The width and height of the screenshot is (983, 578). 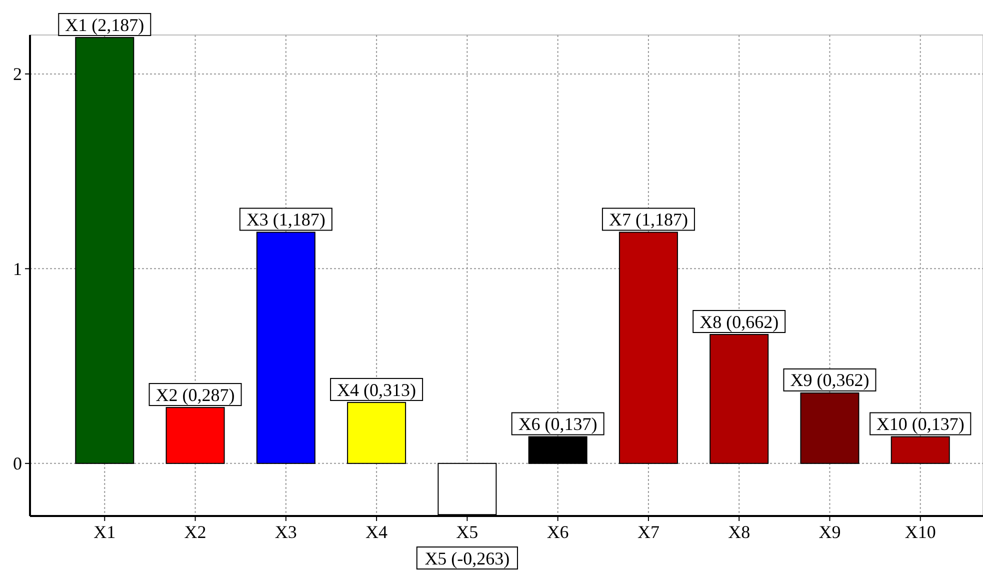 What do you see at coordinates (104, 24) in the screenshot?
I see `data-label: X1 (2,187)` at bounding box center [104, 24].